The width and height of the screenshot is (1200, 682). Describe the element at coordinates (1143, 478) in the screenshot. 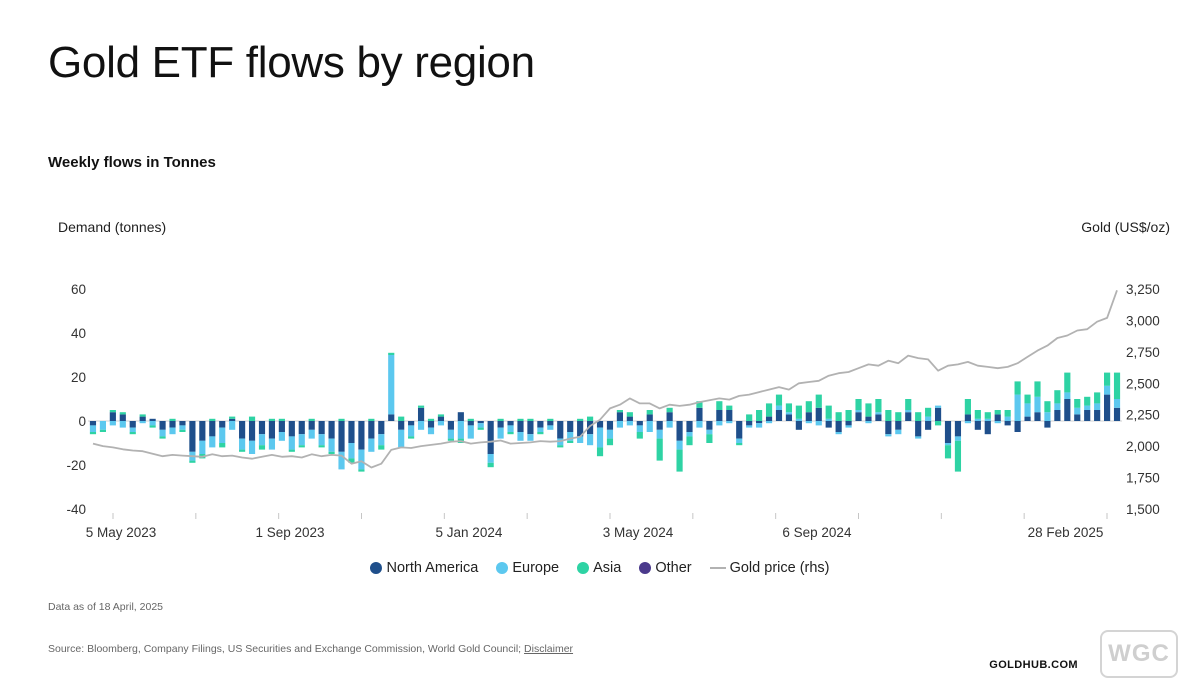

I see `right-axis-tick-label: 1,750` at that location.